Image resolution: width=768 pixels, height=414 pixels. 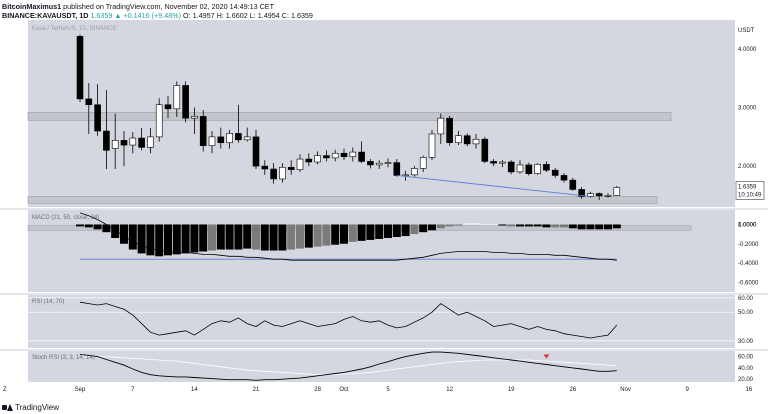 What do you see at coordinates (342, 200) in the screenshot?
I see `horizontal-zone` at bounding box center [342, 200].